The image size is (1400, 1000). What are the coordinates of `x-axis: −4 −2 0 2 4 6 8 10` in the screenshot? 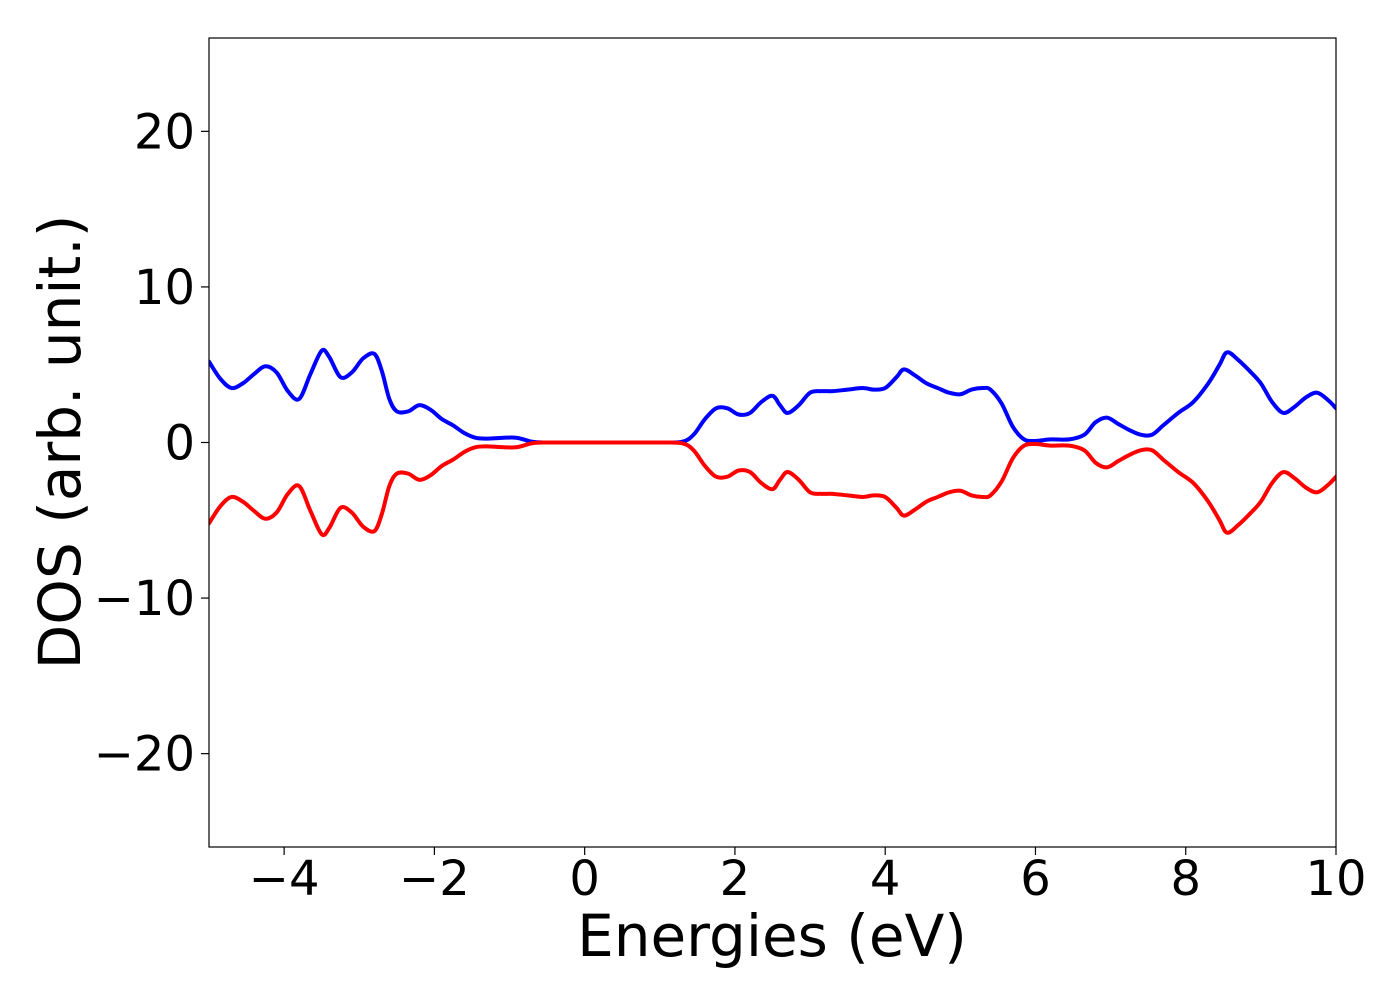 It's located at (808, 877).